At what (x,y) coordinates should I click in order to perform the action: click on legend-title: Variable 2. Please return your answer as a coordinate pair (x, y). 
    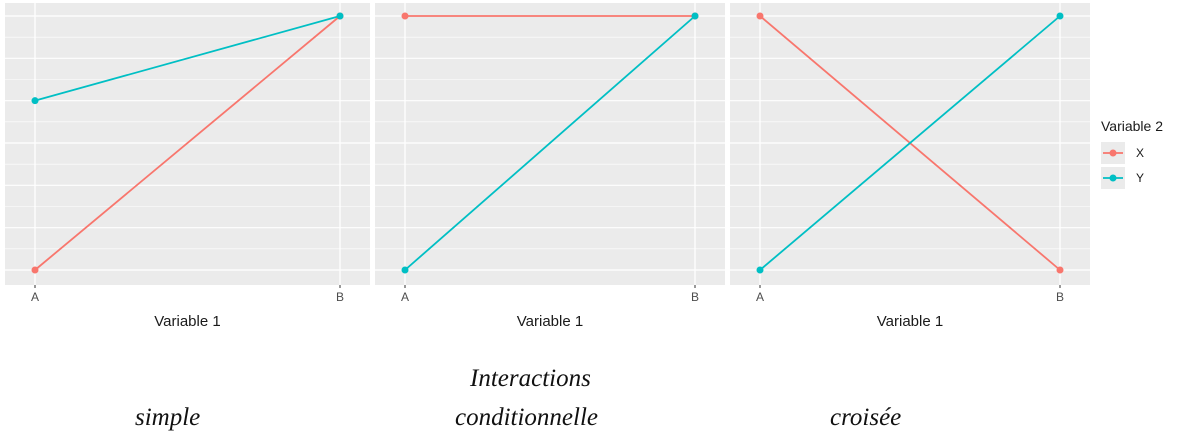
    Looking at the image, I should click on (1132, 126).